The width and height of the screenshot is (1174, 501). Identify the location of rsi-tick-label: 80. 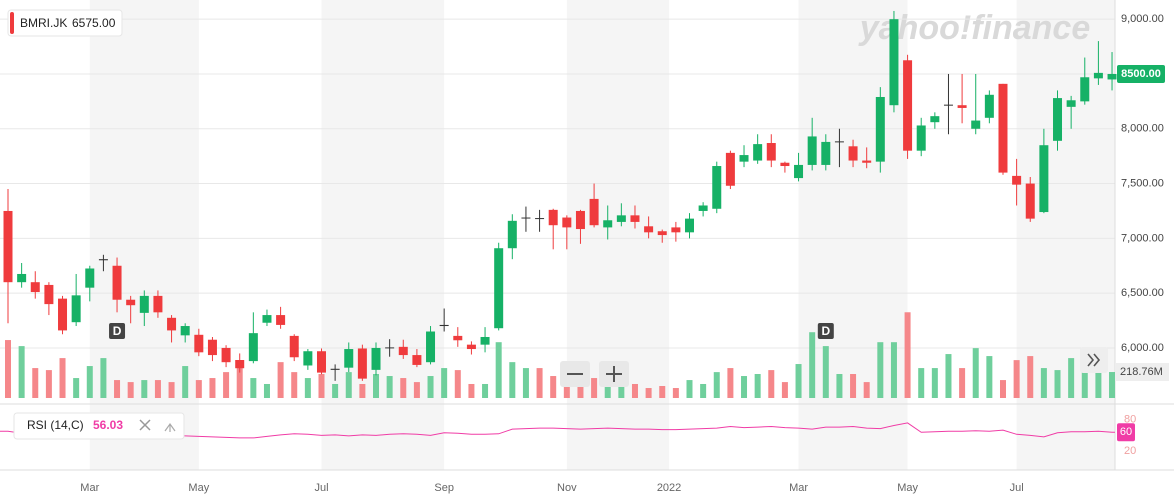
(1130, 420).